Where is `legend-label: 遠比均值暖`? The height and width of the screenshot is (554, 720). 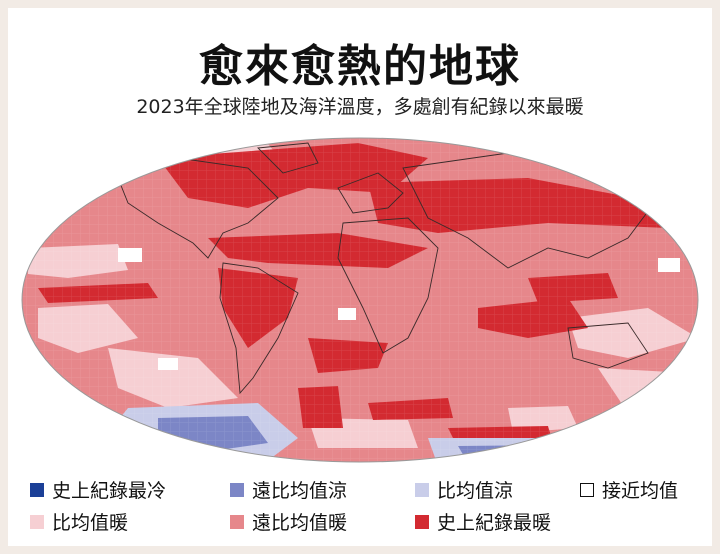
legend-label: 遠比均值暖 is located at coordinates (300, 523).